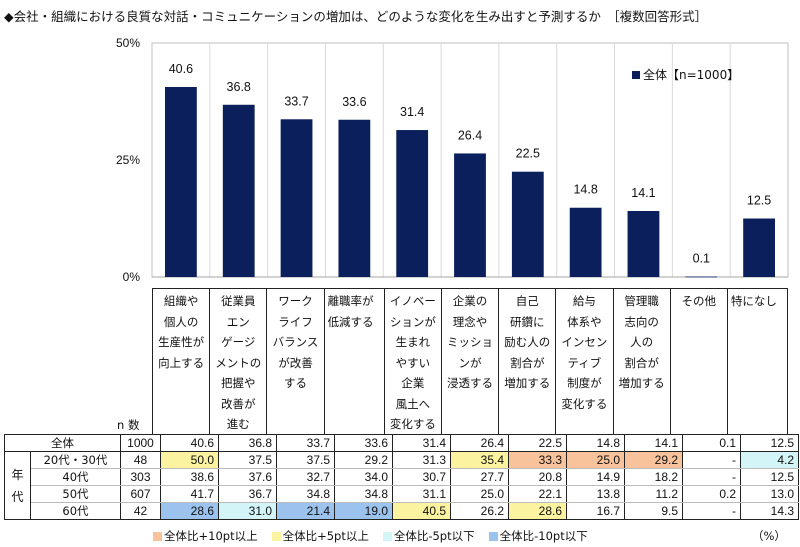 This screenshot has height=547, width=800. I want to click on category-label-line: 把握や, so click(238, 383).